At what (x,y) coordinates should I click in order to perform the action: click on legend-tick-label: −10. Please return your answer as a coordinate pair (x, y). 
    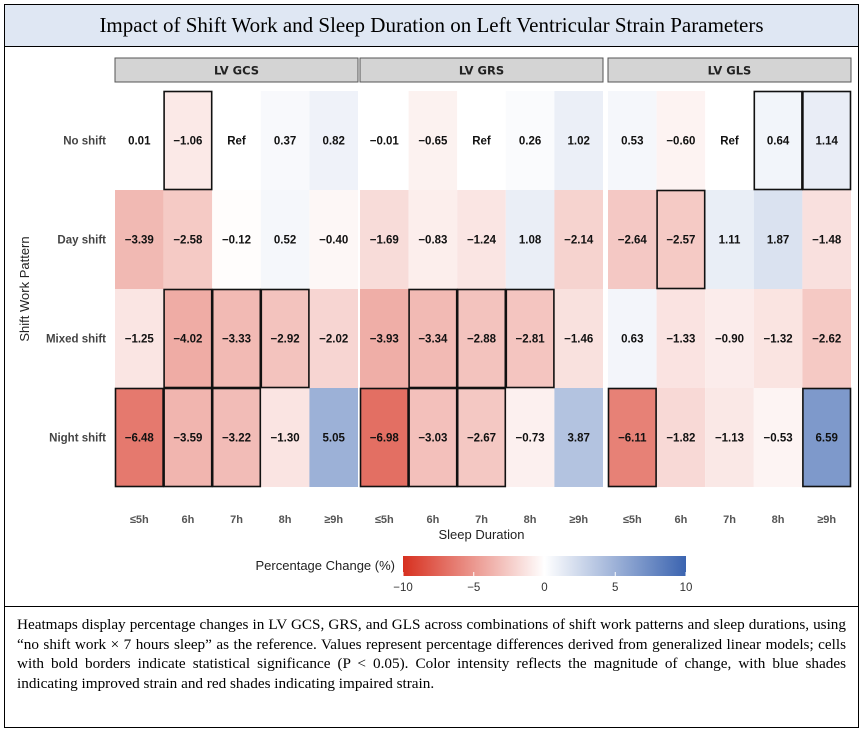
    Looking at the image, I should click on (403, 588).